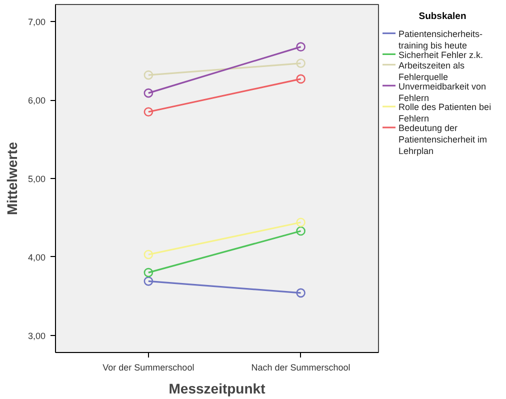  I want to click on legend-label: Sicherheit Fehler z.k., so click(441, 55).